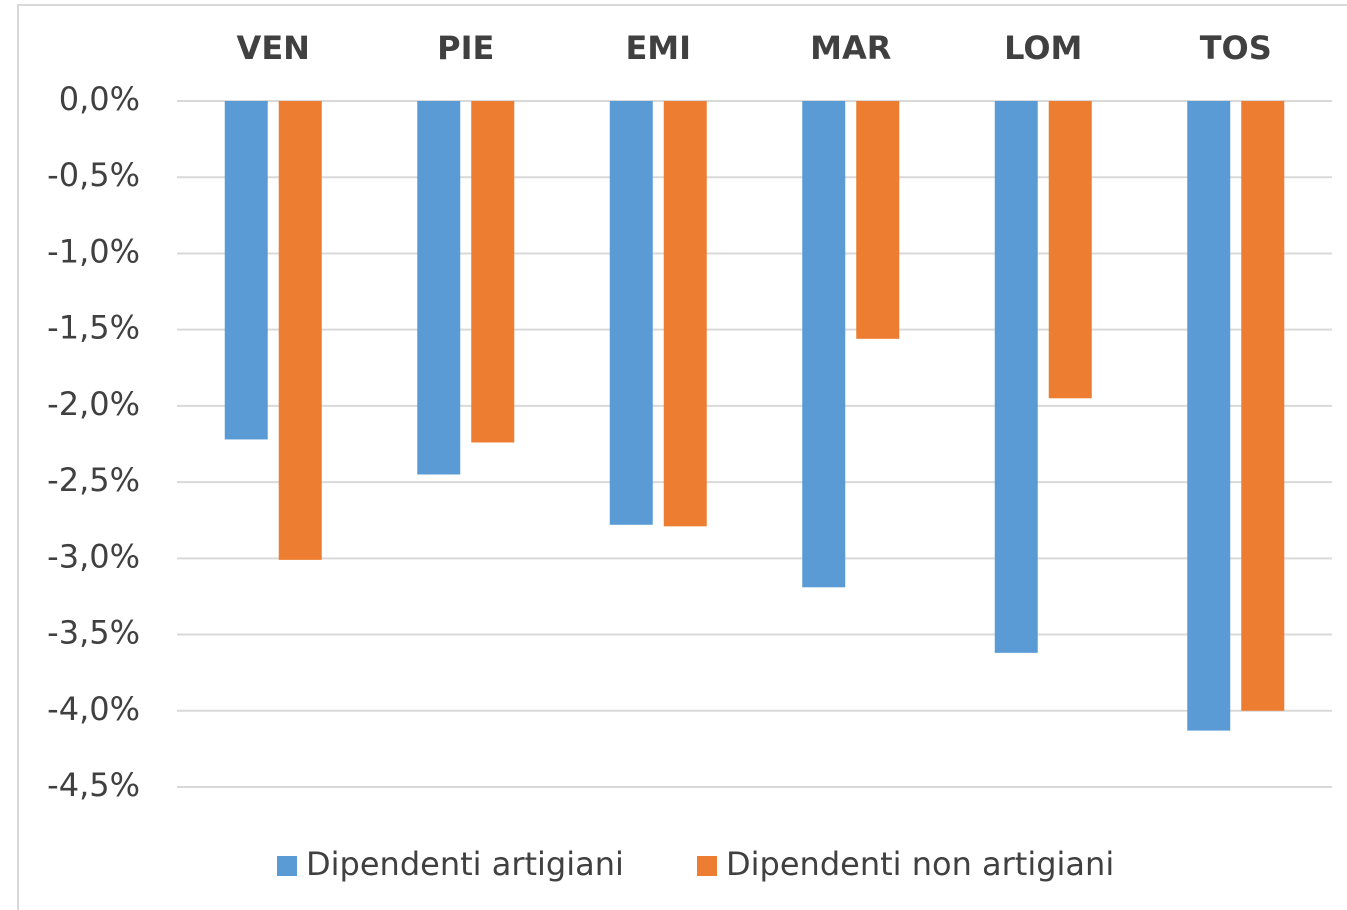  I want to click on y-tick-label: -1,5%, so click(93, 328).